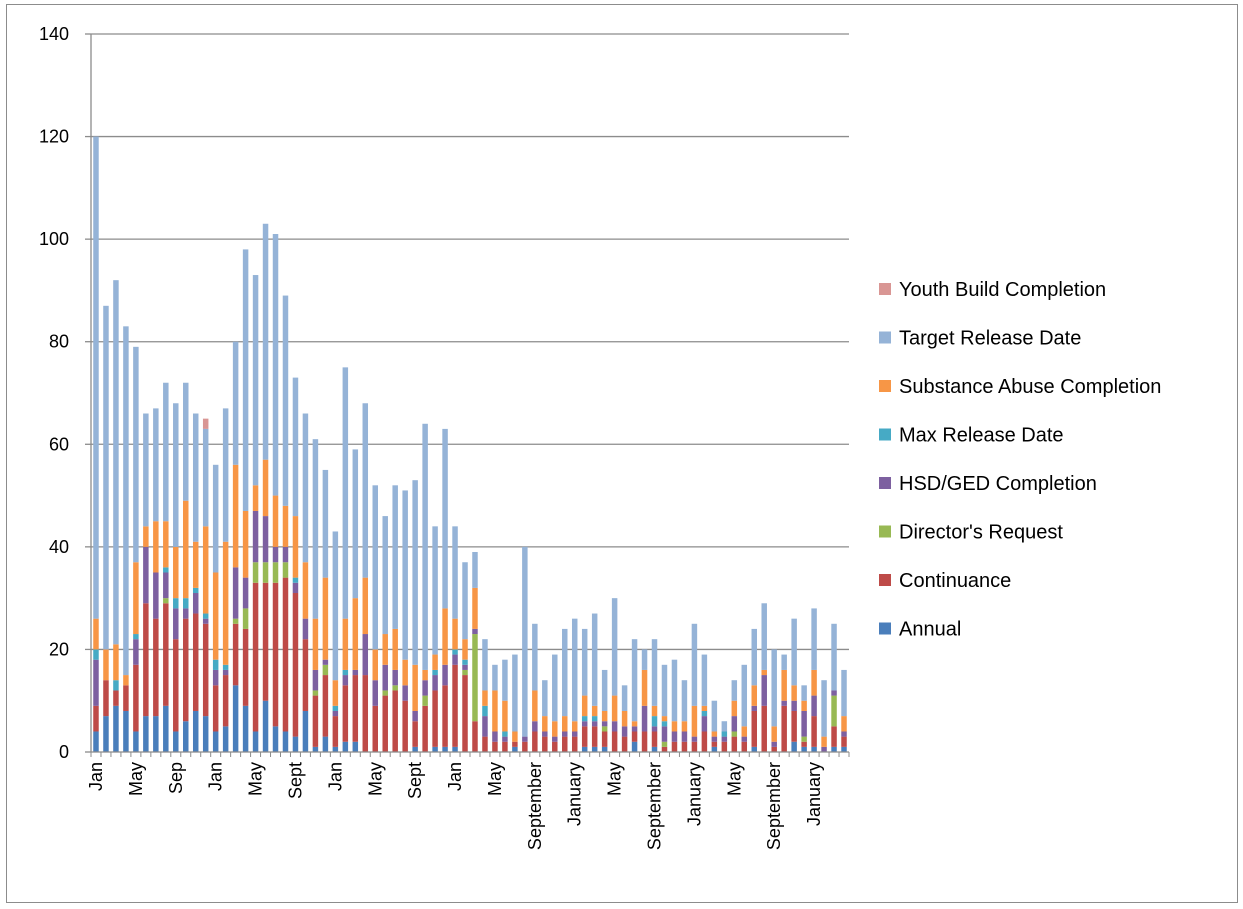 This screenshot has width=1243, height=909. I want to click on x-tick-label: May, so click(375, 779).